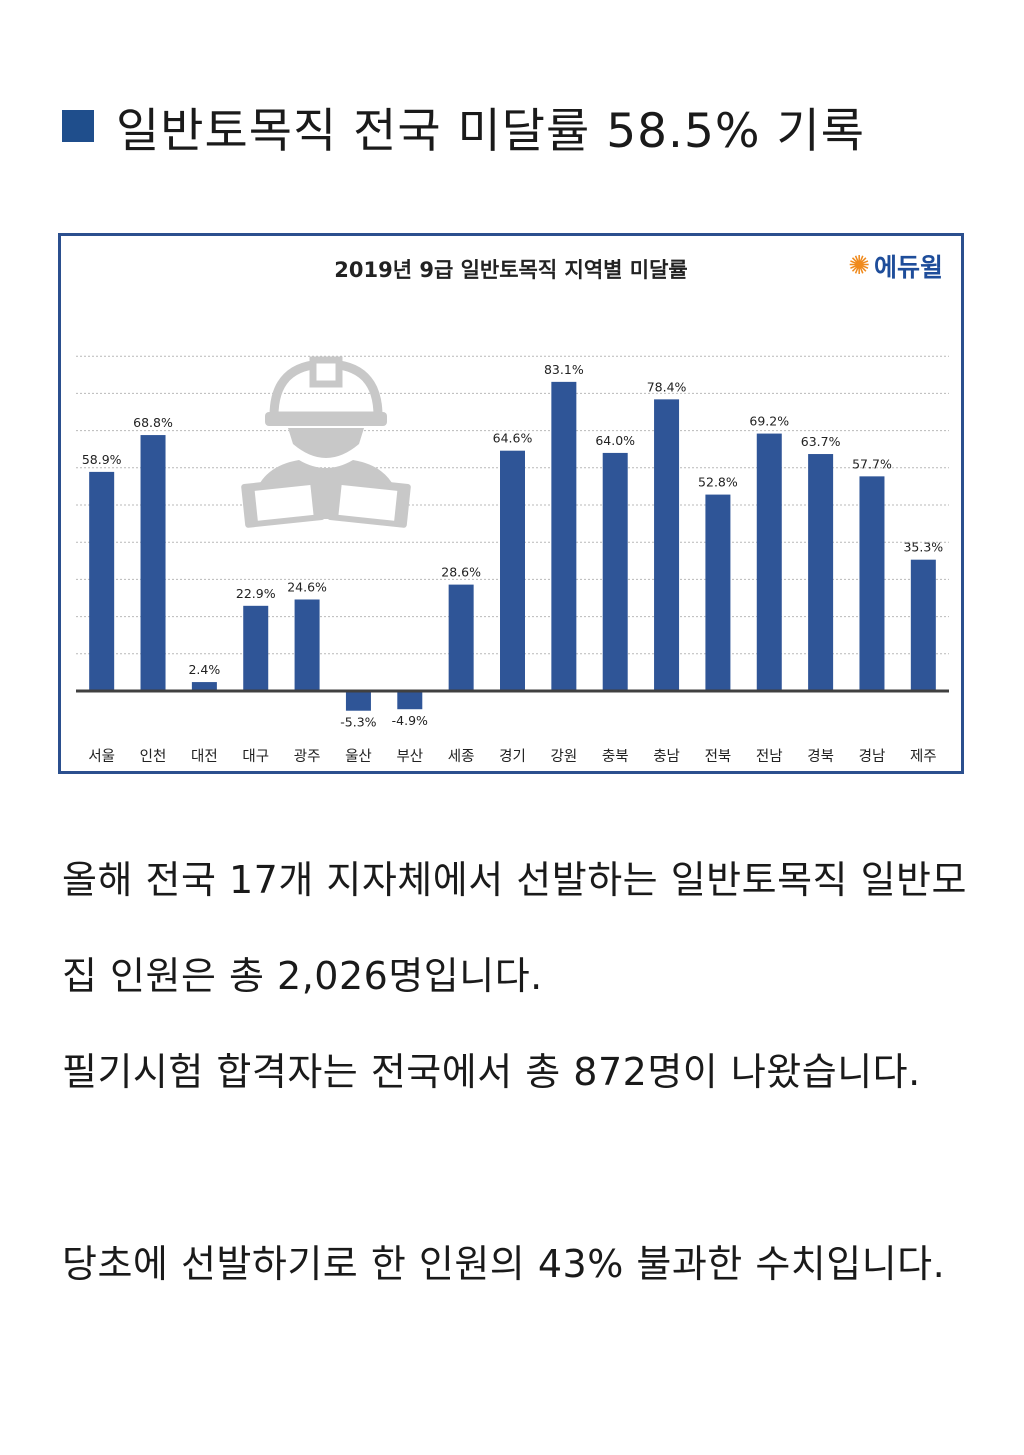 The image size is (1024, 1455). What do you see at coordinates (491, 1072) in the screenshot?
I see `paragraph-2: 필기시험 합격자는 전국에서 총 872명이 나왔습니다.` at bounding box center [491, 1072].